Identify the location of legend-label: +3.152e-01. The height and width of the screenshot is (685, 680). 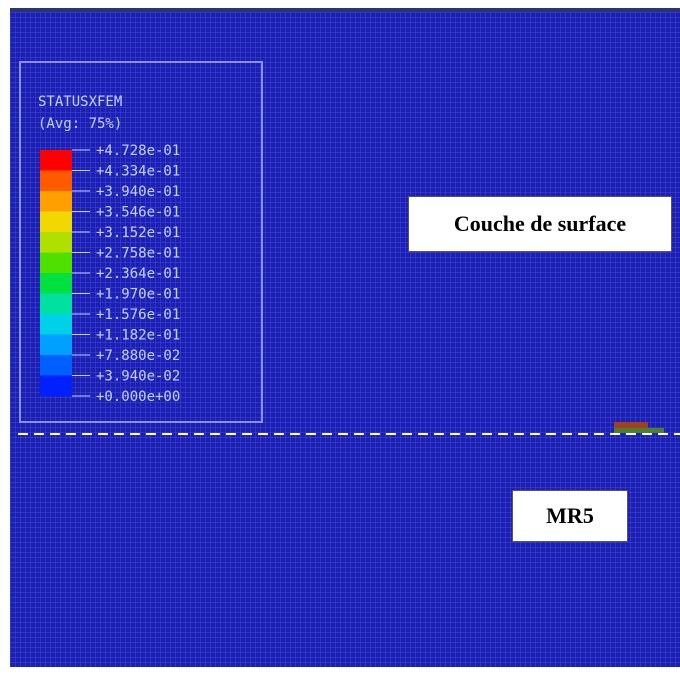
(138, 233).